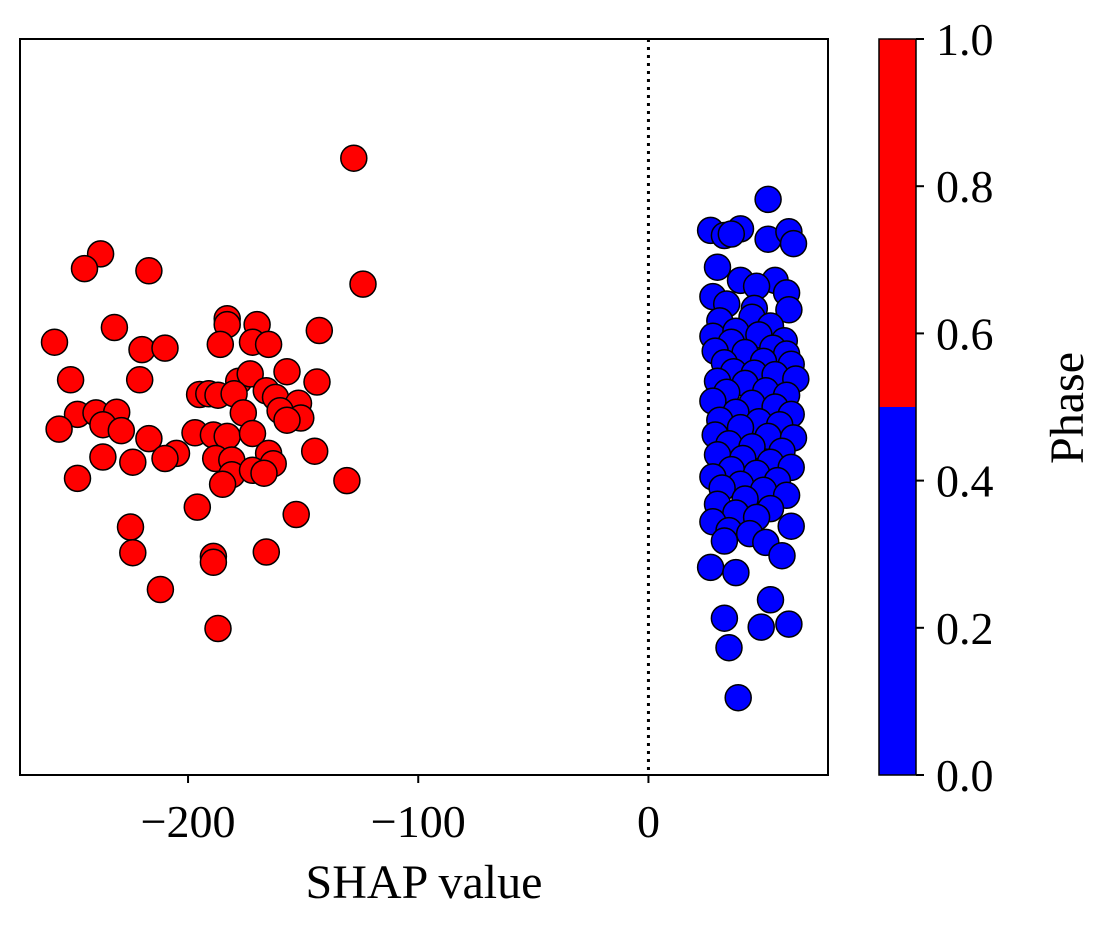 The width and height of the screenshot is (1117, 929). Describe the element at coordinates (188, 821) in the screenshot. I see `x-tick-label: −200` at that location.